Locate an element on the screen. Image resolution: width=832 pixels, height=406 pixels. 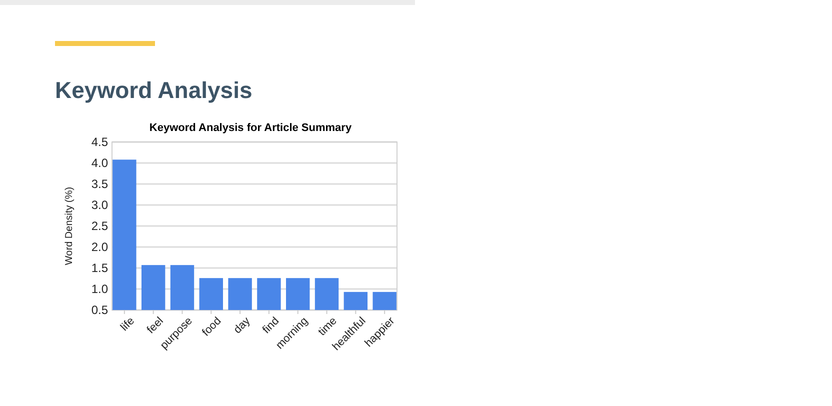
x-tick-label: find is located at coordinates (271, 325).